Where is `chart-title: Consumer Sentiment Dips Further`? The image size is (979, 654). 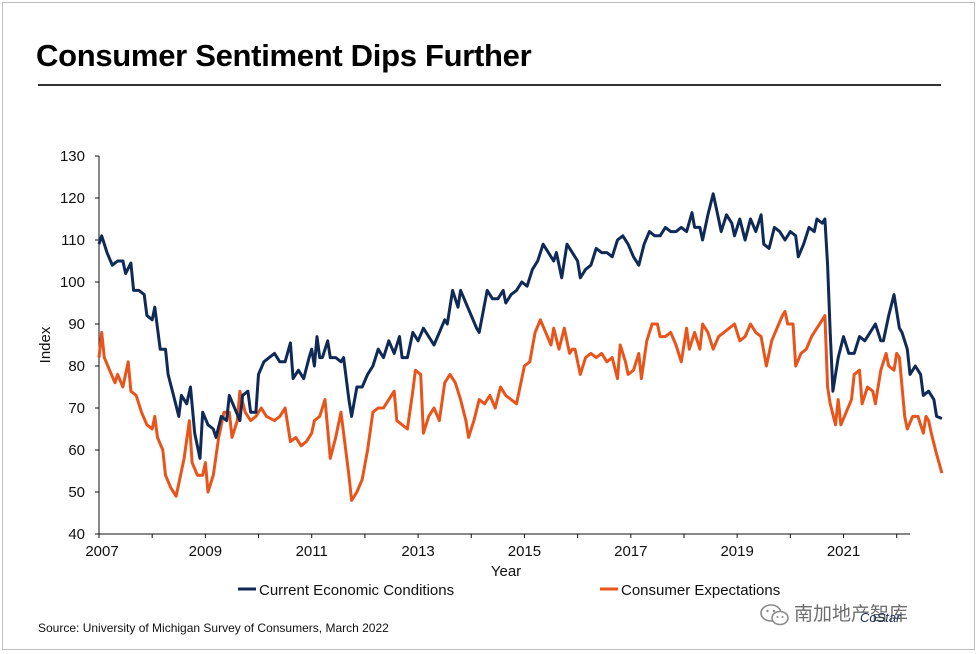 chart-title: Consumer Sentiment Dips Further is located at coordinates (284, 55).